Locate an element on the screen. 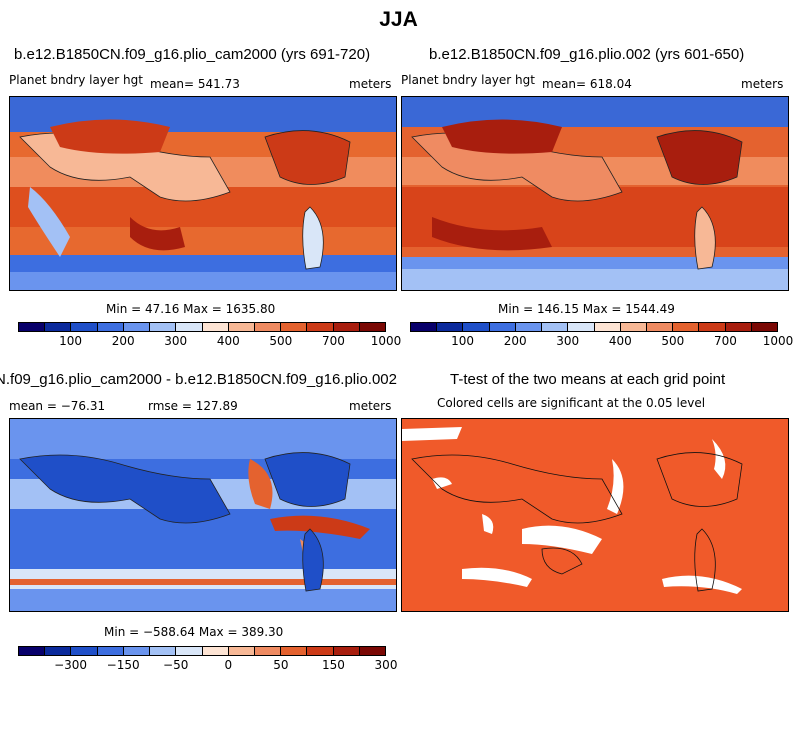 The height and width of the screenshot is (733, 797). panel1-units-label: meters is located at coordinates (370, 84).